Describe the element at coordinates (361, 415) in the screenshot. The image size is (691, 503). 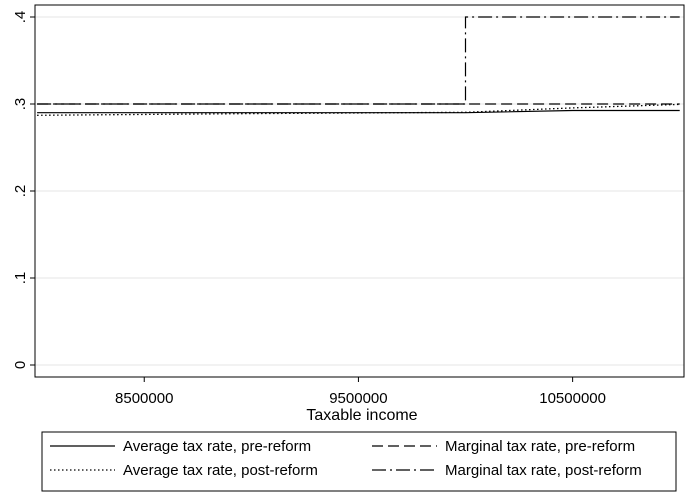
I see `x-axis-title: Taxable income` at that location.